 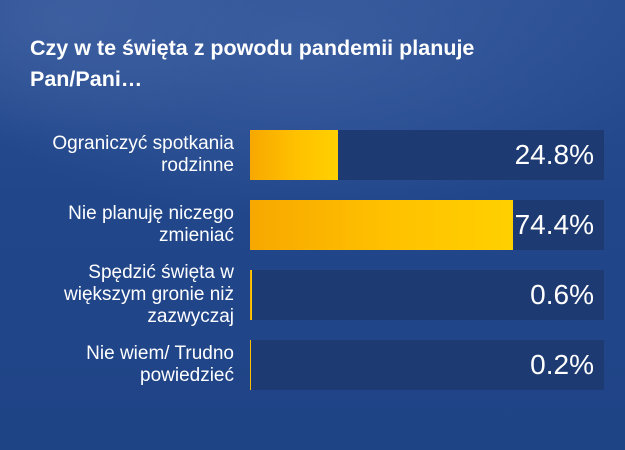 What do you see at coordinates (197, 165) in the screenshot?
I see `category-label-line: rodzinne` at bounding box center [197, 165].